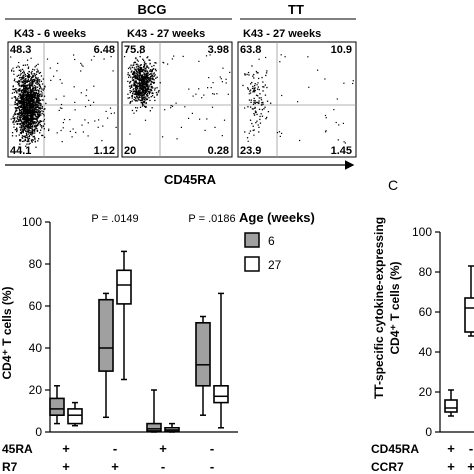 Image resolution: width=474 pixels, height=474 pixels. Describe the element at coordinates (20, 151) in the screenshot. I see `flow-panel-1-q-ll: 44.1` at that location.